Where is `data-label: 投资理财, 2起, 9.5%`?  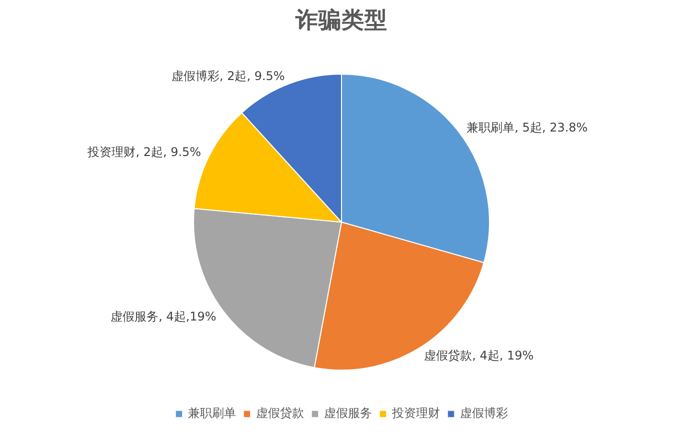 data-label: 投资理财, 2起, 9.5% is located at coordinates (144, 152).